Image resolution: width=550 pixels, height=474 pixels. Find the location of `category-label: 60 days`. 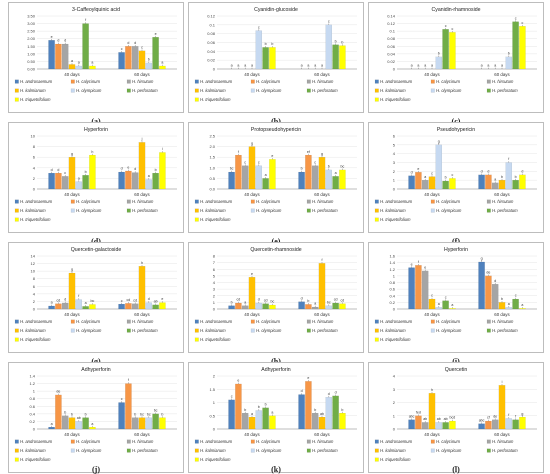

category-label: 60 days is located at coordinates (322, 434).